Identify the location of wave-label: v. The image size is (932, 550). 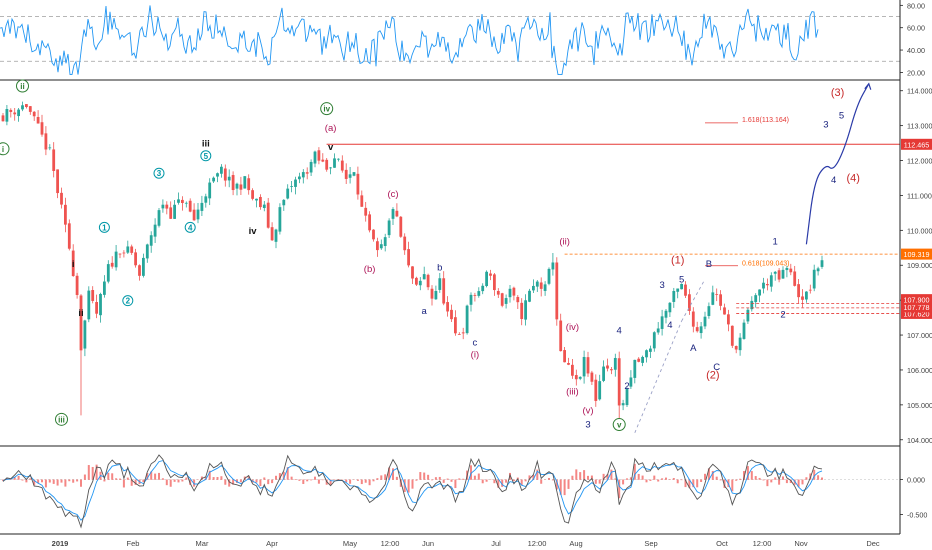
(619, 425).